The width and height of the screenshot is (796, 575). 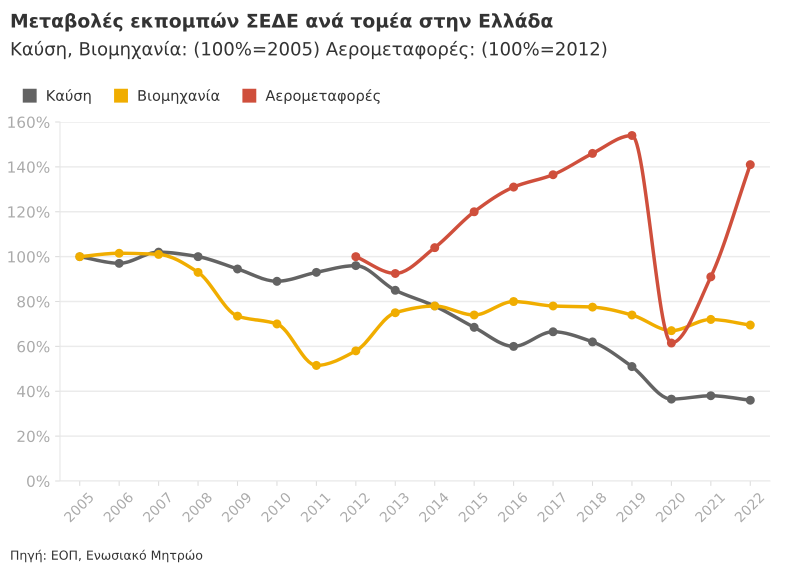 What do you see at coordinates (282, 22) in the screenshot?
I see `chart-title: Μεταβολές εκπομπών ΣΕΔΕ ανά τομέα στην Ελλάδα` at bounding box center [282, 22].